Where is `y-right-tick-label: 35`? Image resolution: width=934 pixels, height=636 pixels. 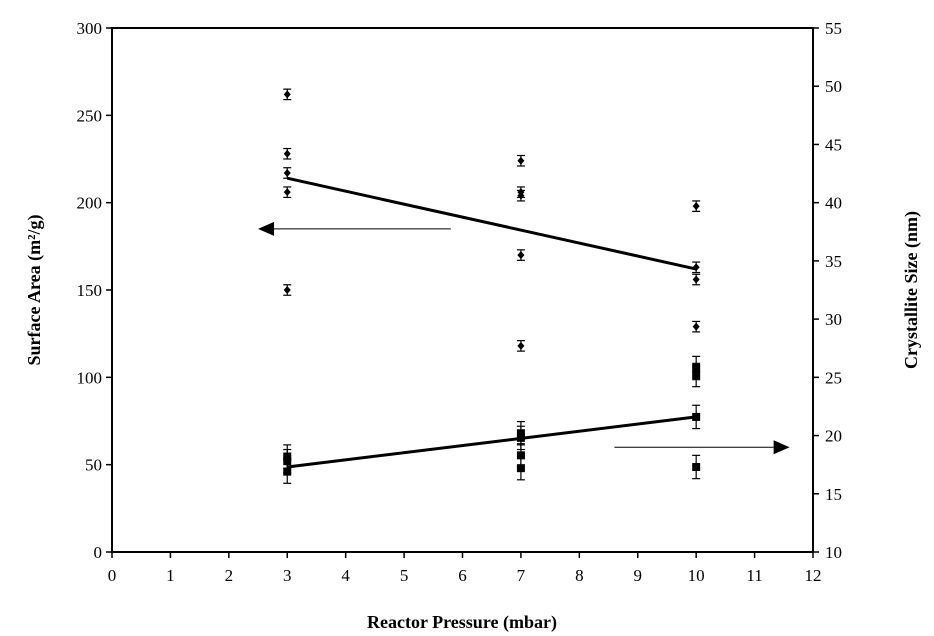 y-right-tick-label: 35 is located at coordinates (833, 261).